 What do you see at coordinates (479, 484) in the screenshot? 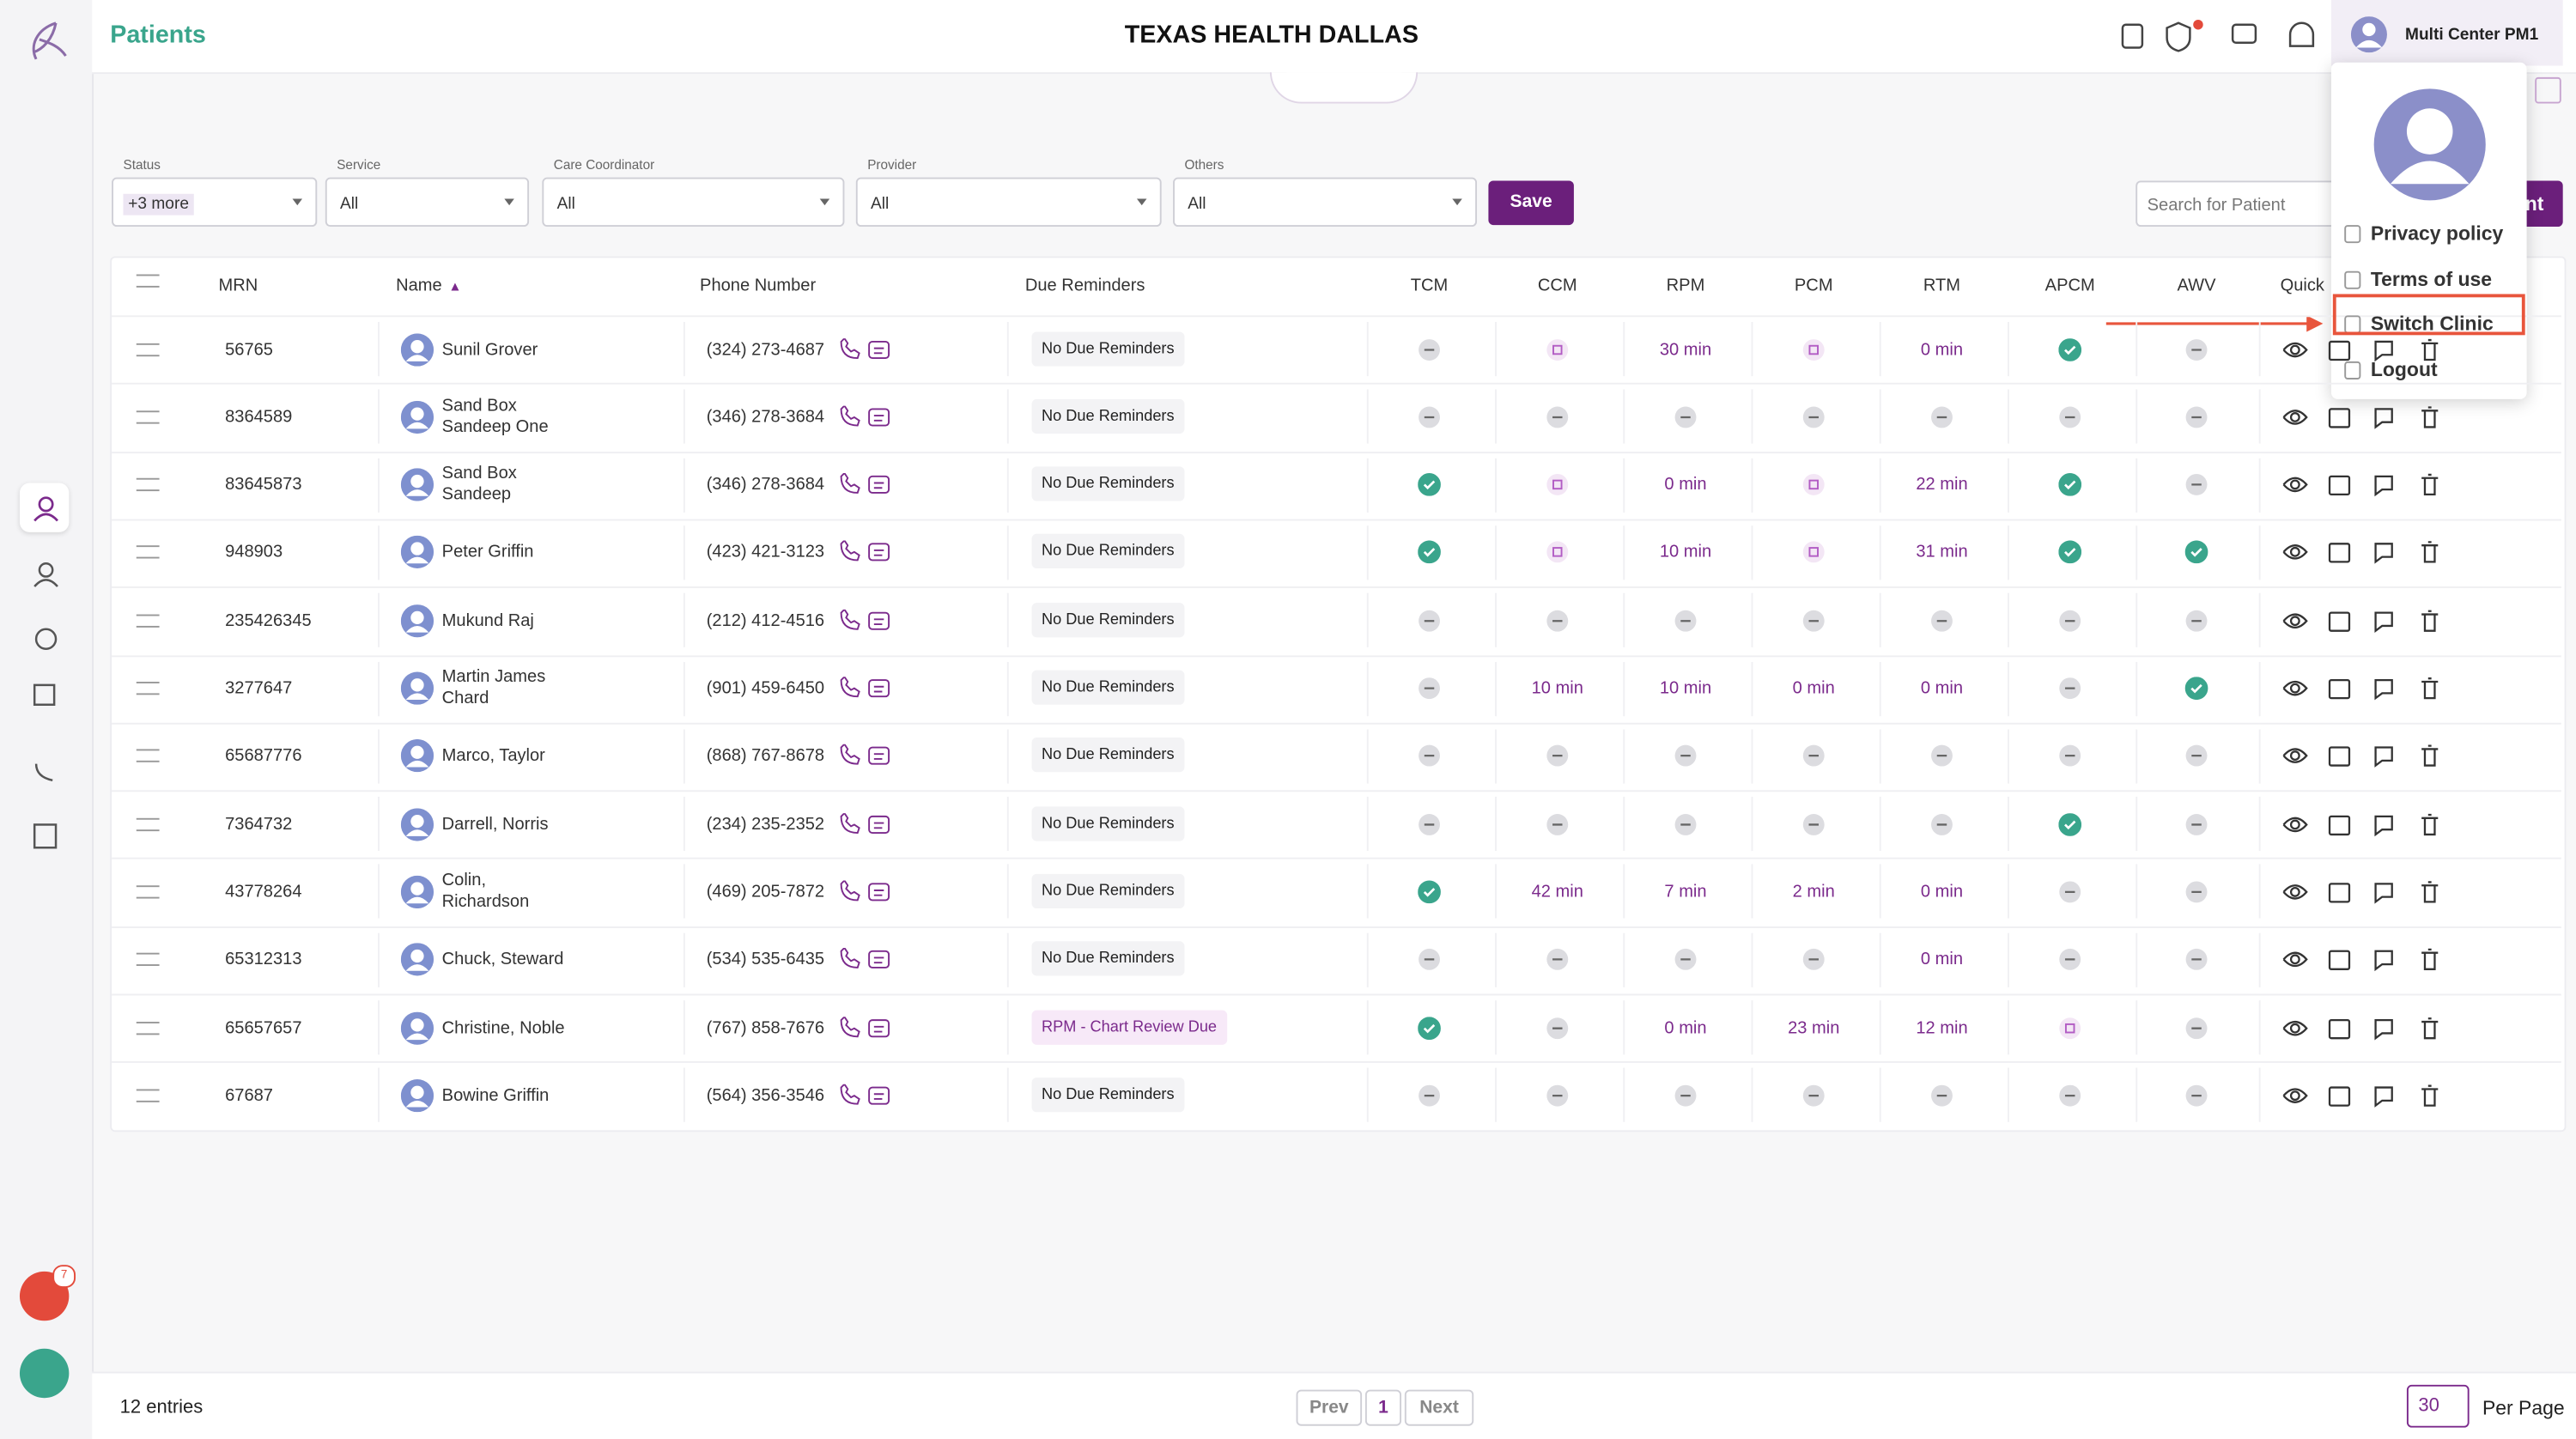
I see `patient-name: Sand Box Sandeep` at bounding box center [479, 484].